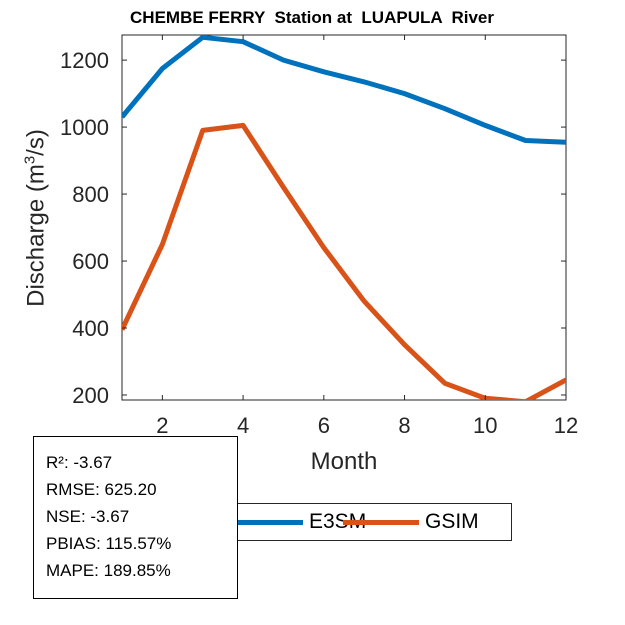 This screenshot has width=625, height=625. What do you see at coordinates (90, 395) in the screenshot?
I see `y-tick-label: 200` at bounding box center [90, 395].